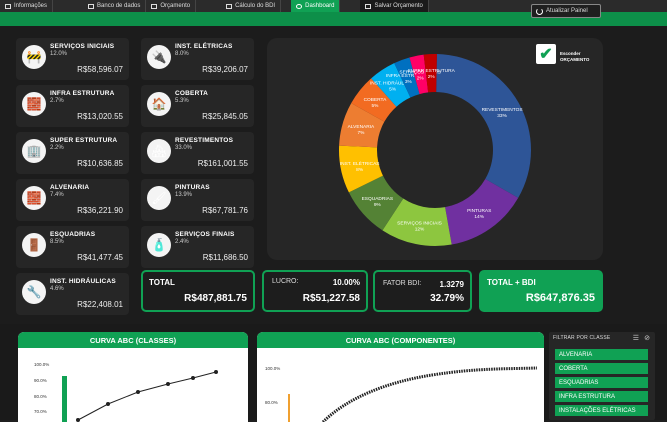 The image size is (667, 422). What do you see at coordinates (197, 59) in the screenshot?
I see `category-card: 🔌 INST. ELÉTRICAS 8.0% R$39,206.07` at bounding box center [197, 59].